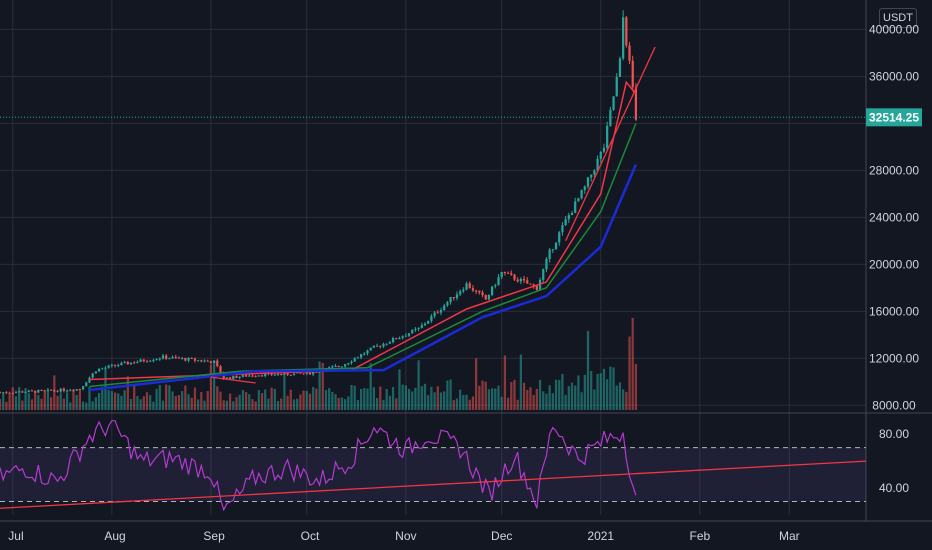 The height and width of the screenshot is (550, 932). Describe the element at coordinates (501, 536) in the screenshot. I see `x-tick-label: Dec` at that location.